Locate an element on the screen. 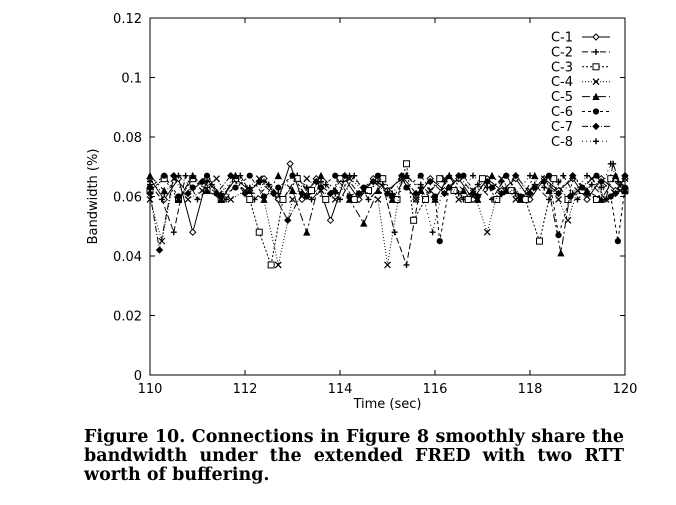  y-tick-label: 0.1 is located at coordinates (131, 79).